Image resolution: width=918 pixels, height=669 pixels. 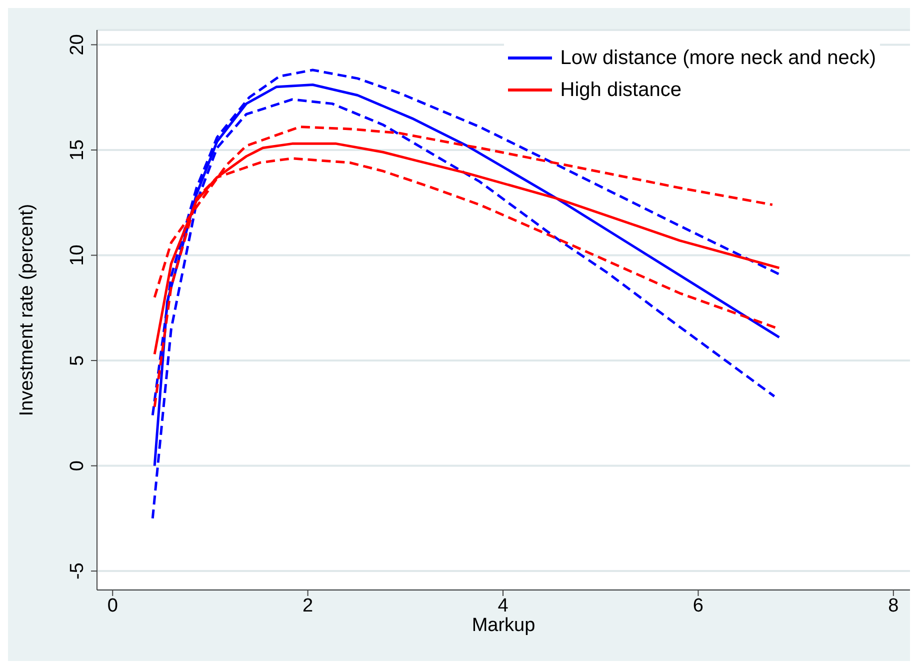 I want to click on y-tick-label: 5, so click(x=77, y=360).